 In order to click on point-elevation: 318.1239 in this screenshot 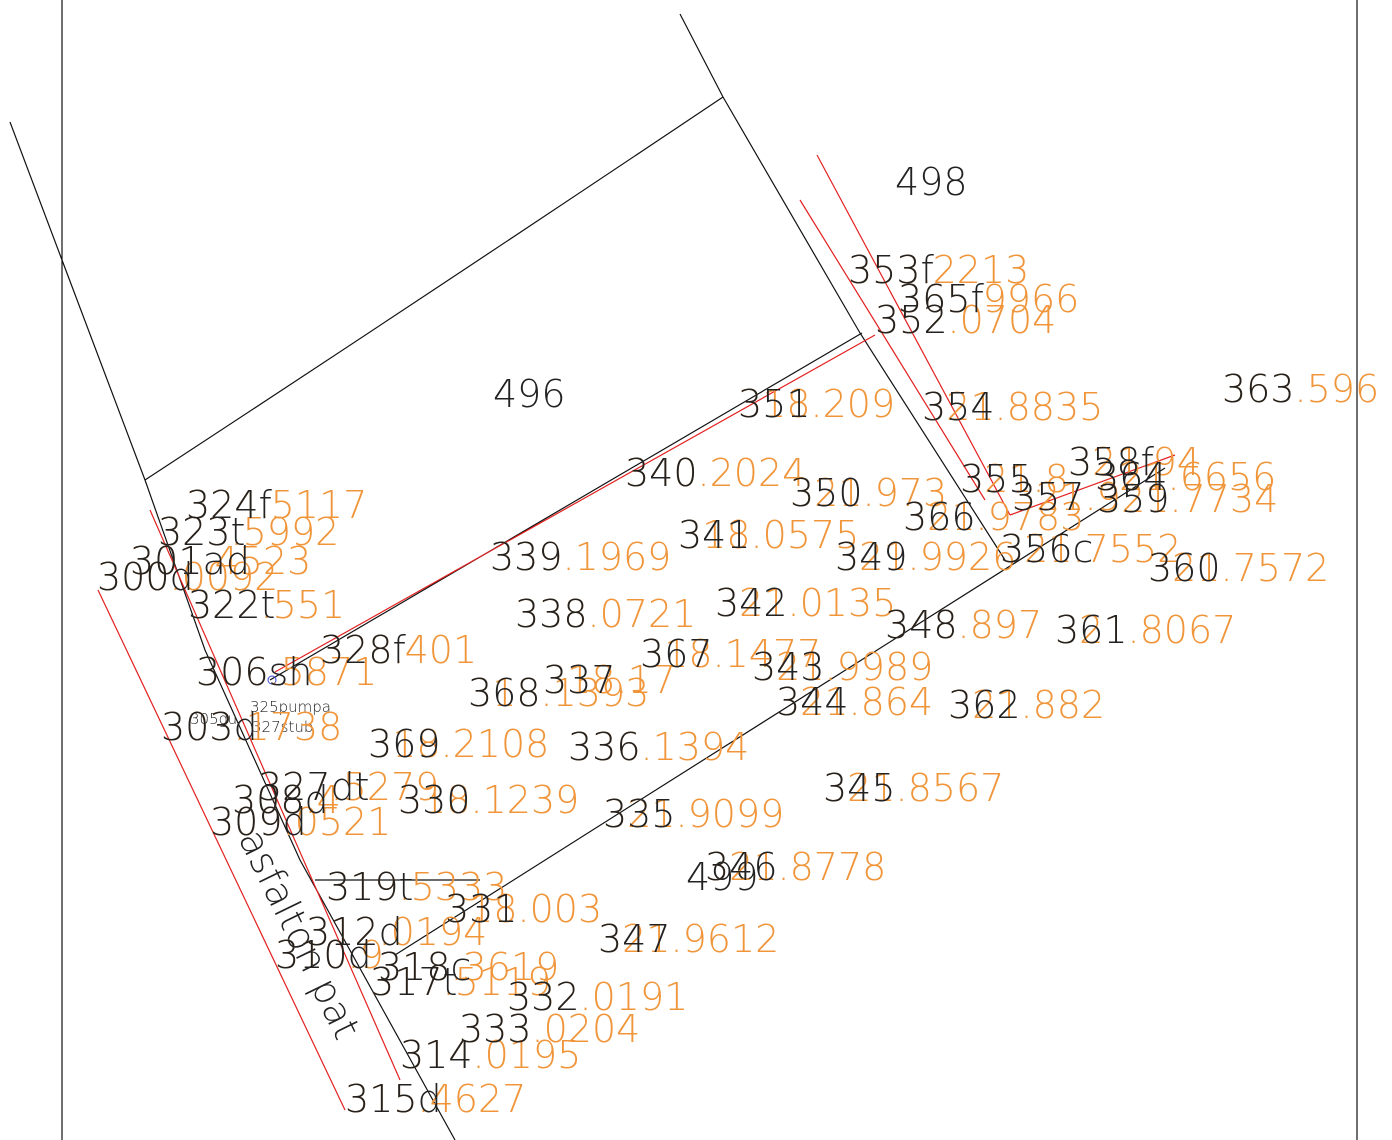, I will do `click(488, 800)`.